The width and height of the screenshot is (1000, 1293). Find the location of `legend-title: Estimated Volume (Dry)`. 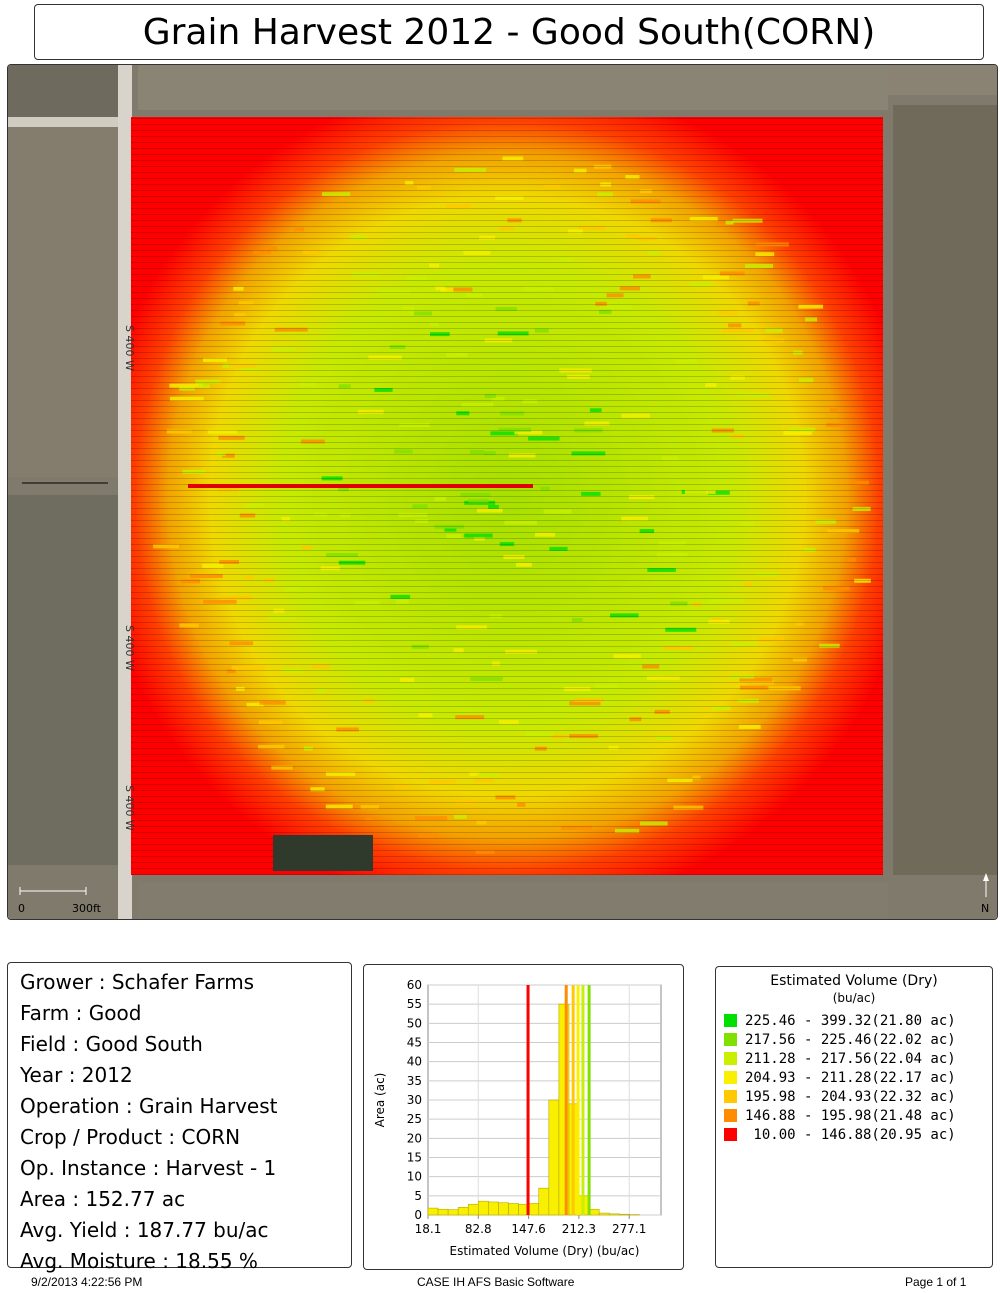

legend-title: Estimated Volume (Dry) is located at coordinates (854, 981).